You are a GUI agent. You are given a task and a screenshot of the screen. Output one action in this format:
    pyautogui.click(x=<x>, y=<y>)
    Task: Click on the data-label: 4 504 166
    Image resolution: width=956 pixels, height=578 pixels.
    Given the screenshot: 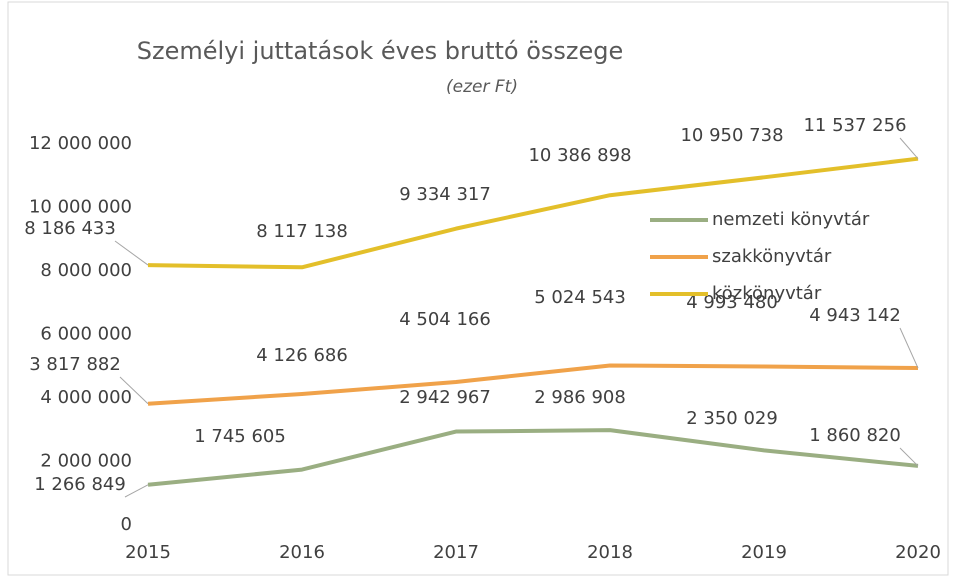 What is the action you would take?
    pyautogui.click(x=445, y=319)
    